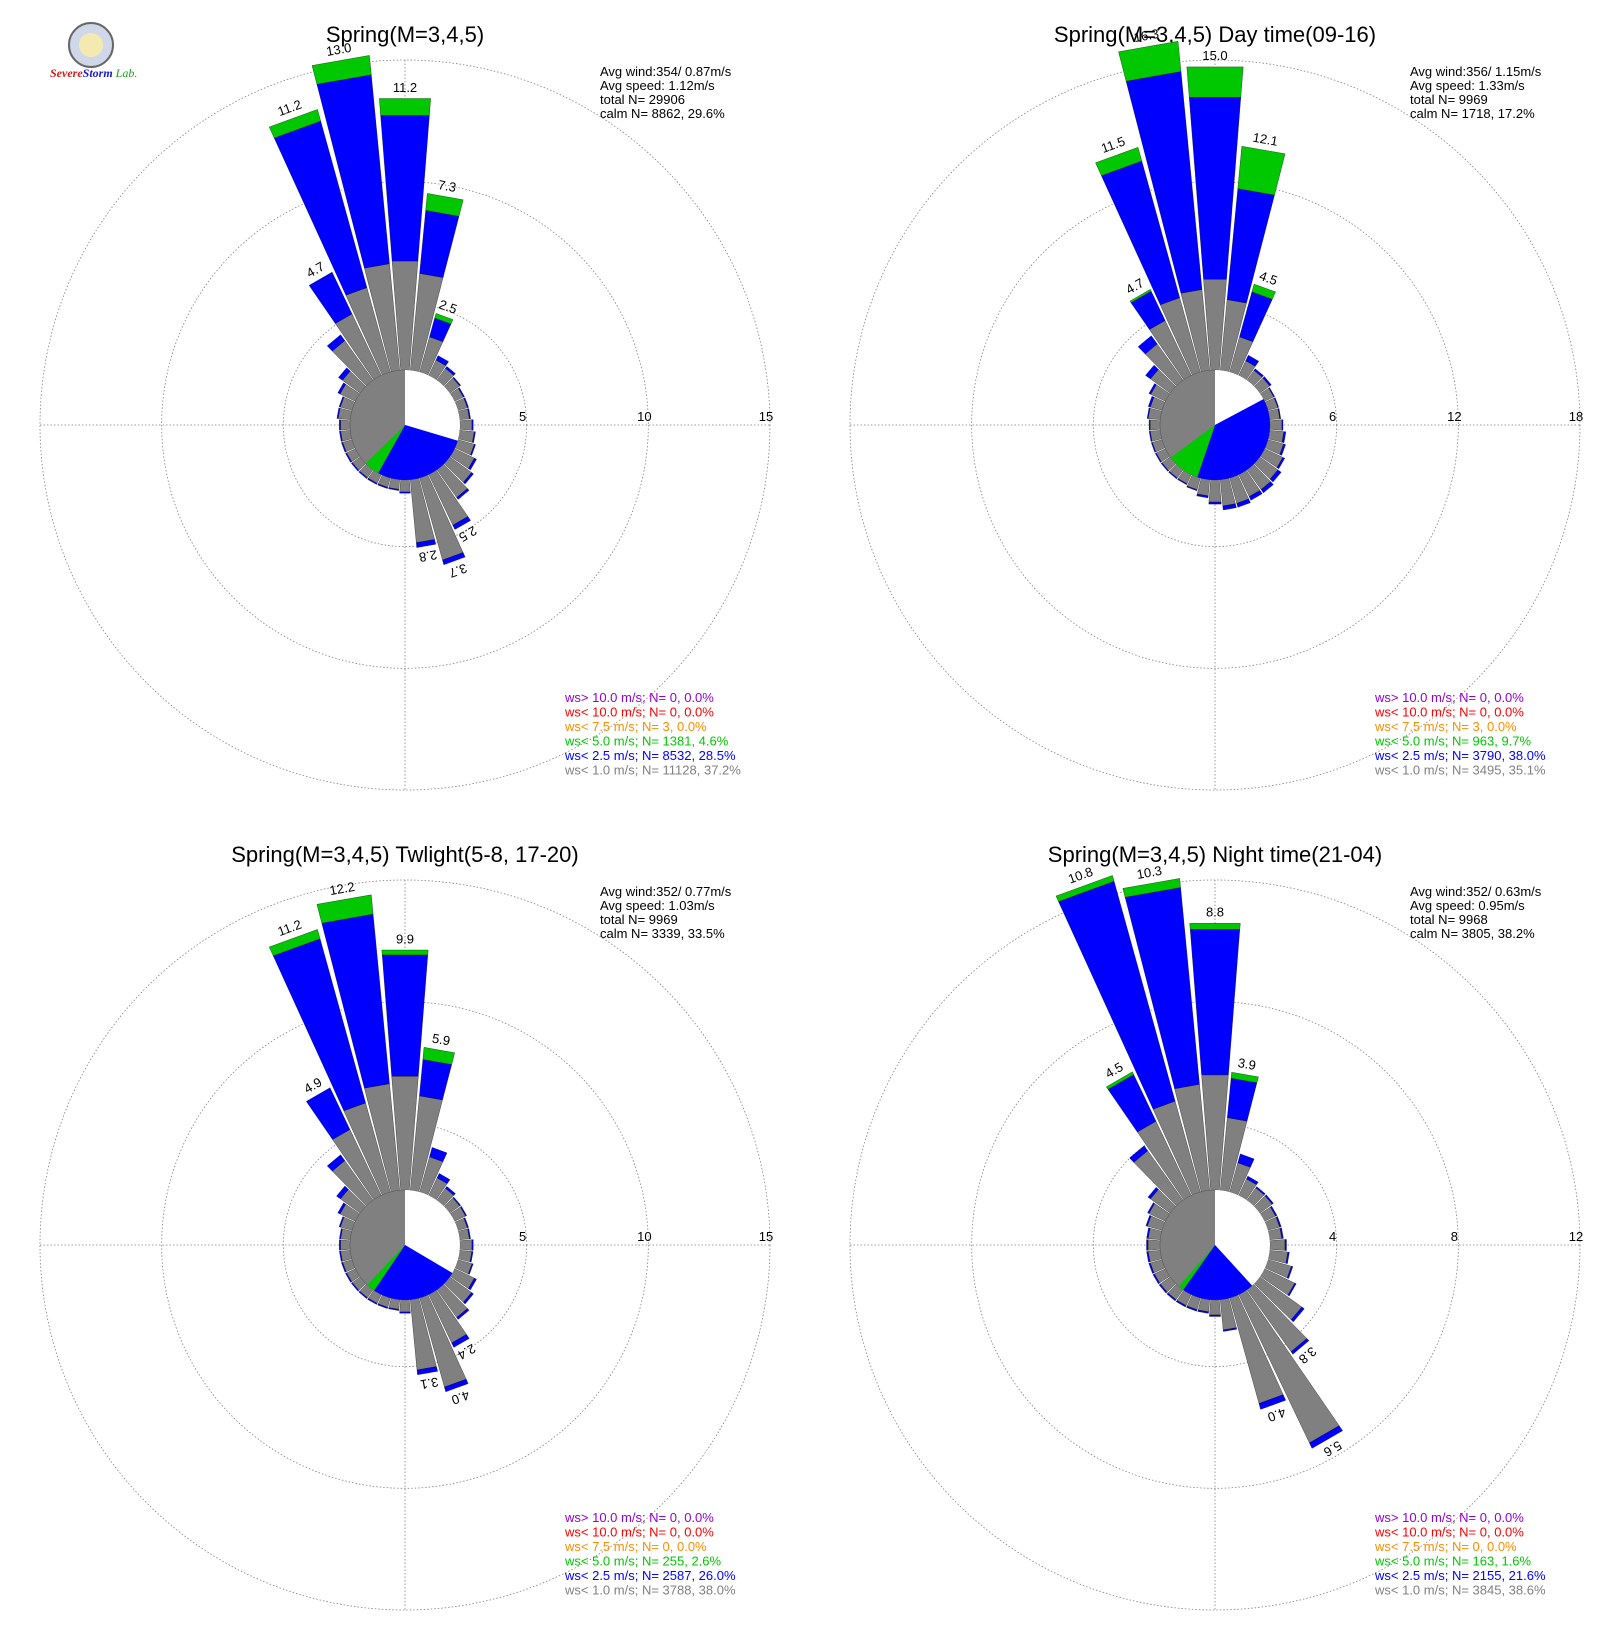 The width and height of the screenshot is (1620, 1640). Describe the element at coordinates (650, 1575) in the screenshot. I see `legend-entry: ws< 2.5 m/s; N= 2587, 26.0%` at that location.